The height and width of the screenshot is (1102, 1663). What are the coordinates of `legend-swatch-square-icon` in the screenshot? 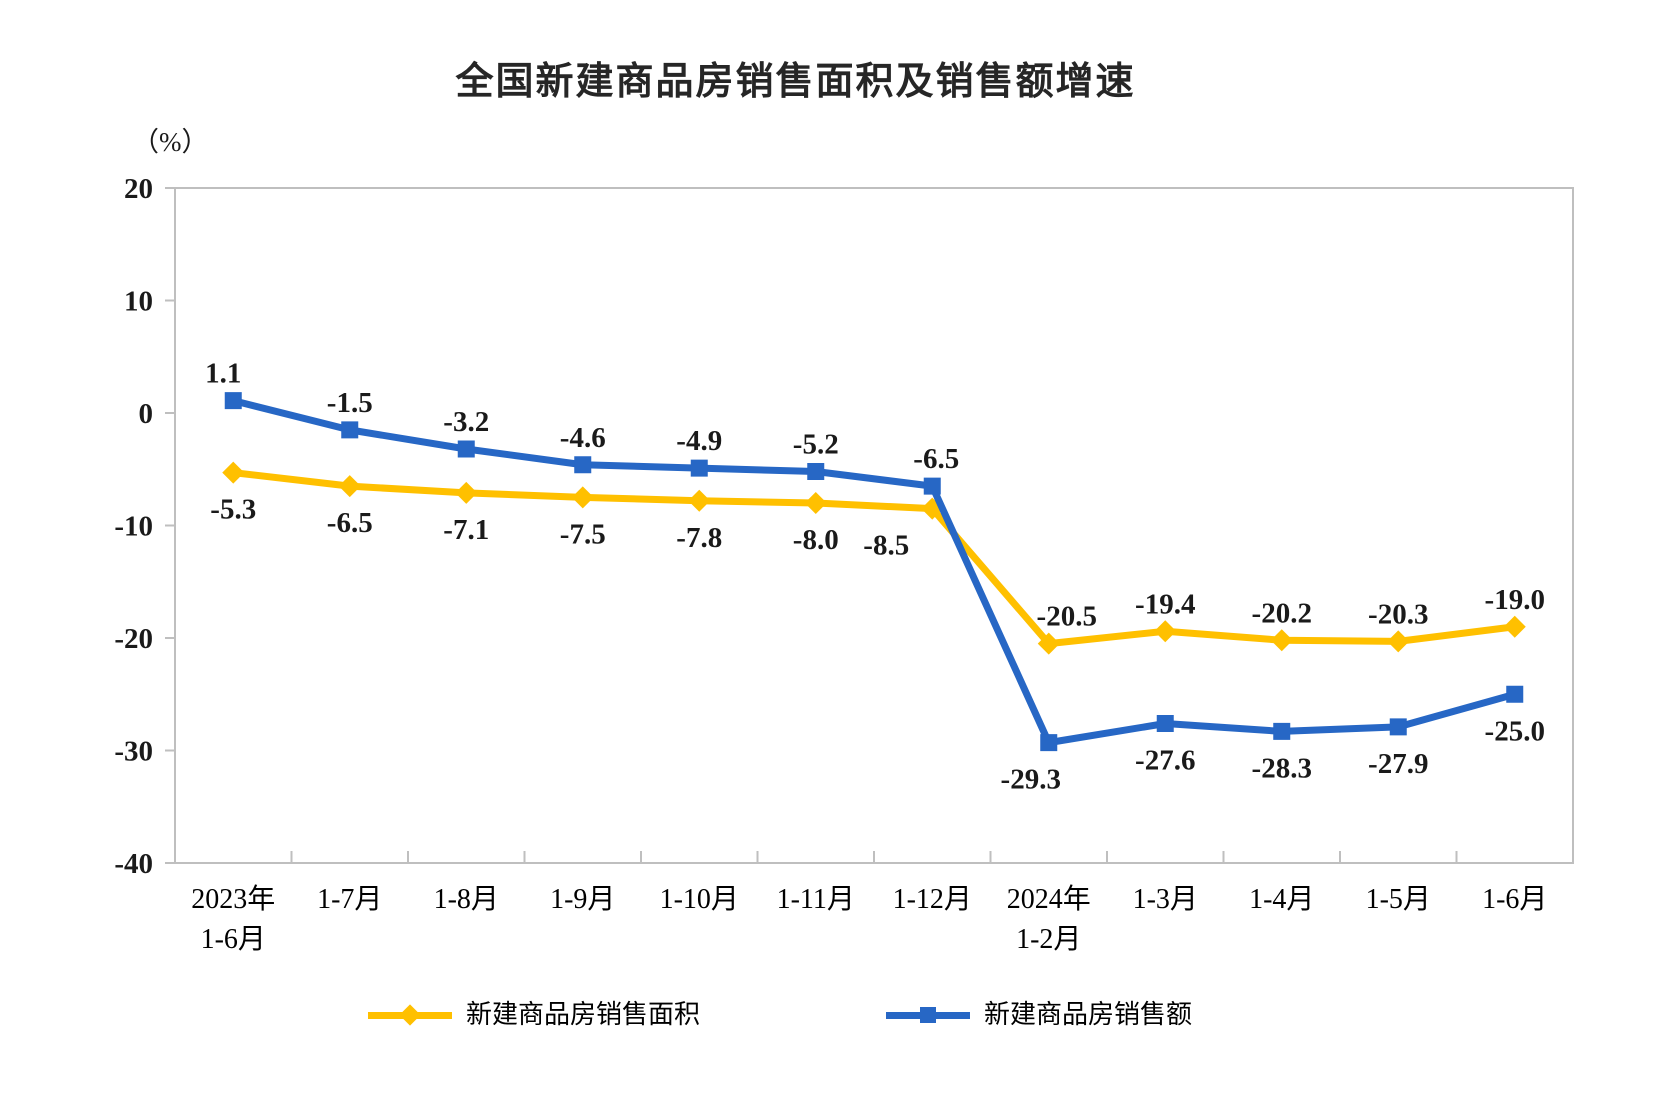 It's located at (928, 1015).